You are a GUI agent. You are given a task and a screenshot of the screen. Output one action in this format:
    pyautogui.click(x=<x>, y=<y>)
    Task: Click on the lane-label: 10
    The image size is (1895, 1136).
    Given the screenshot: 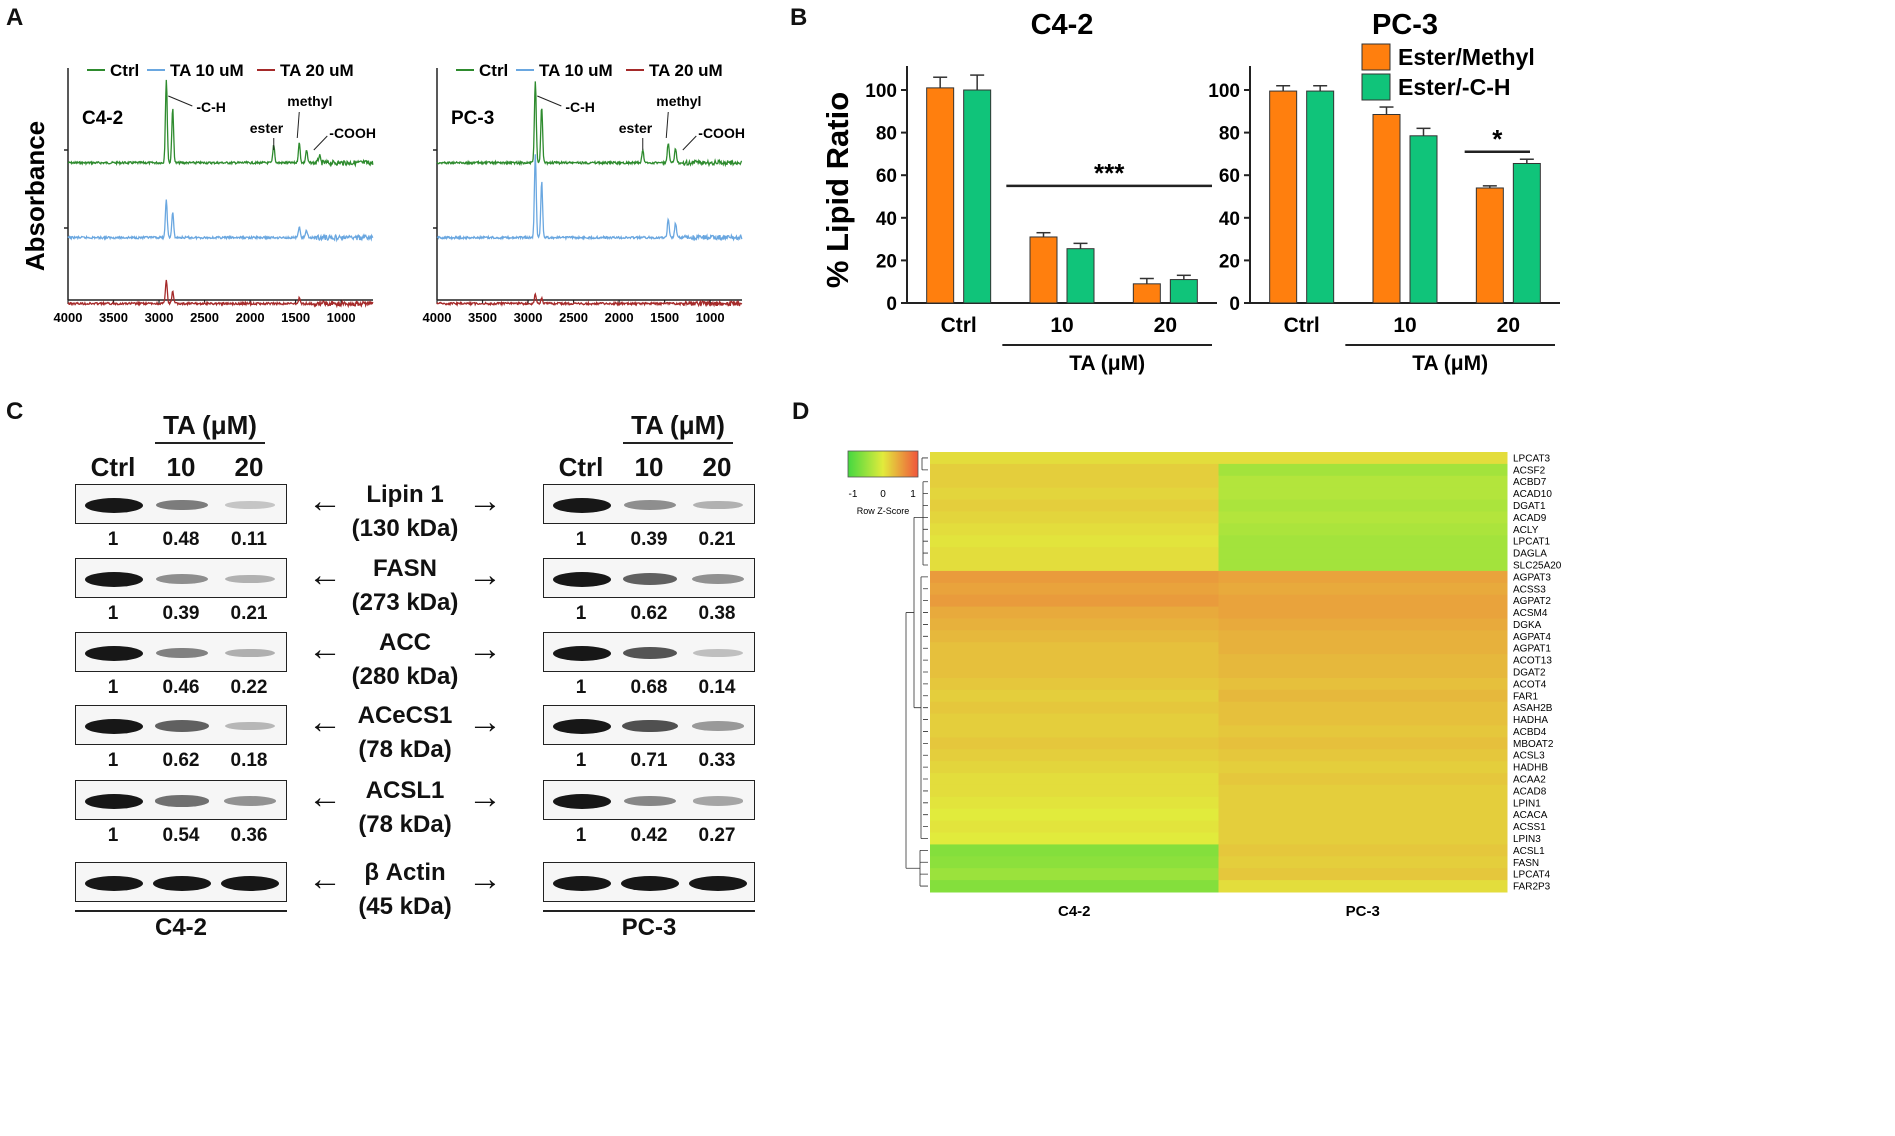 What is the action you would take?
    pyautogui.click(x=181, y=467)
    